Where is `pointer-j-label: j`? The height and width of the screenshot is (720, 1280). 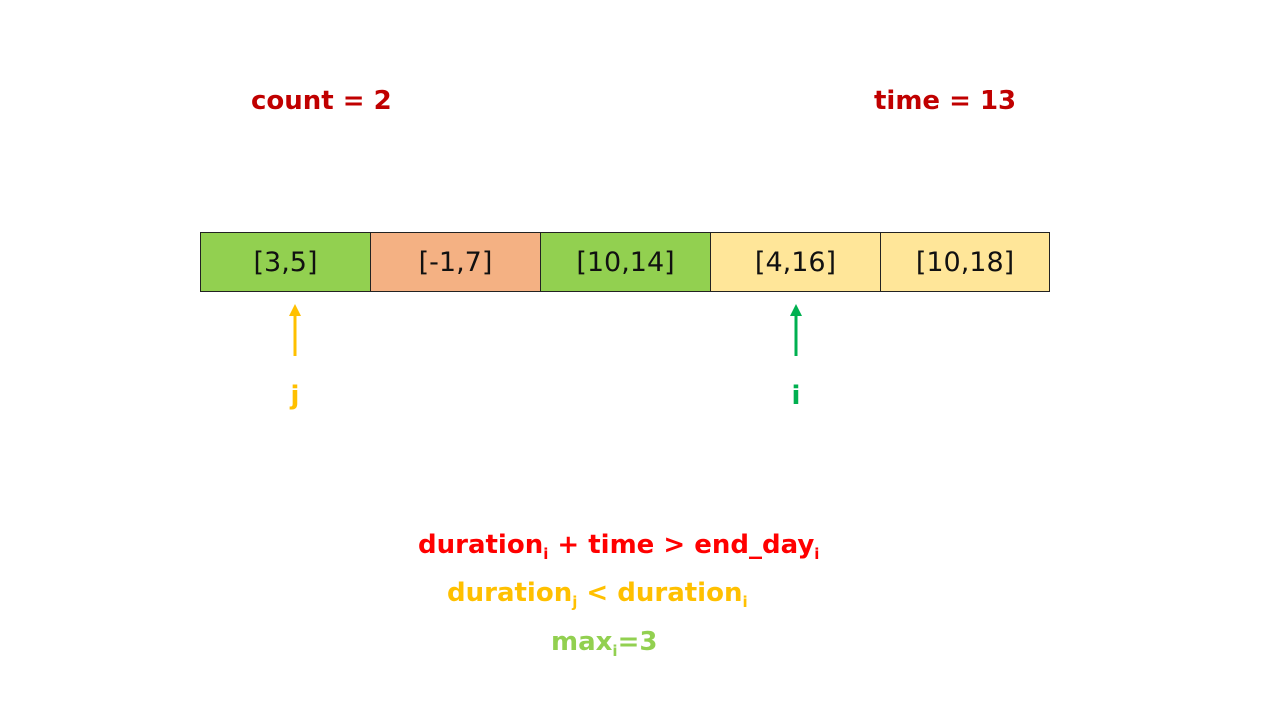
pointer-j-label: j is located at coordinates (295, 396).